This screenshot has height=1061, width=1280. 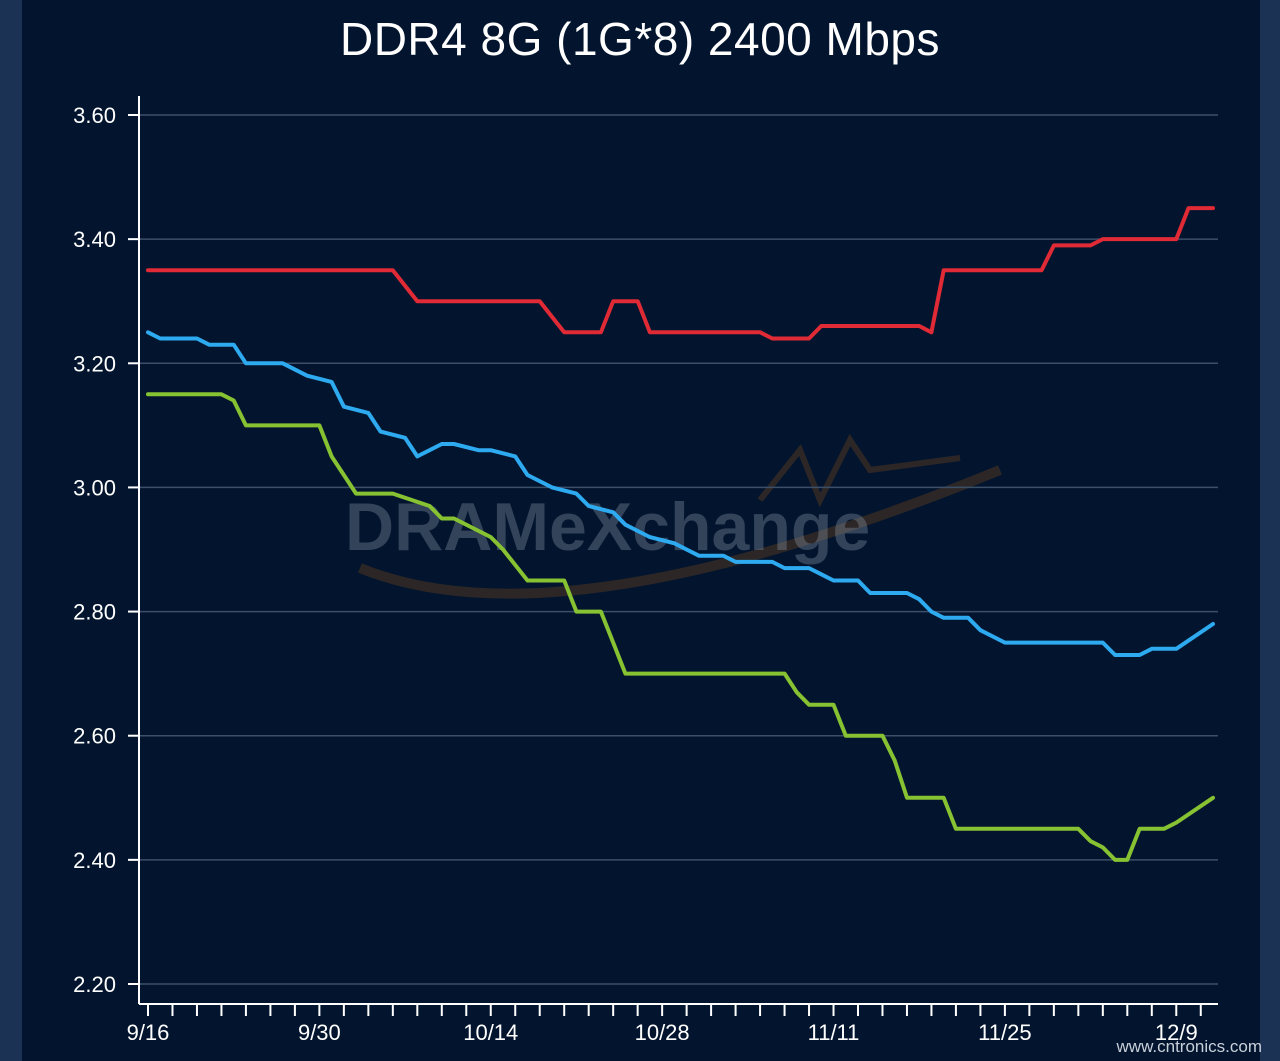 I want to click on x-tick-label: 10/28, so click(x=662, y=1032).